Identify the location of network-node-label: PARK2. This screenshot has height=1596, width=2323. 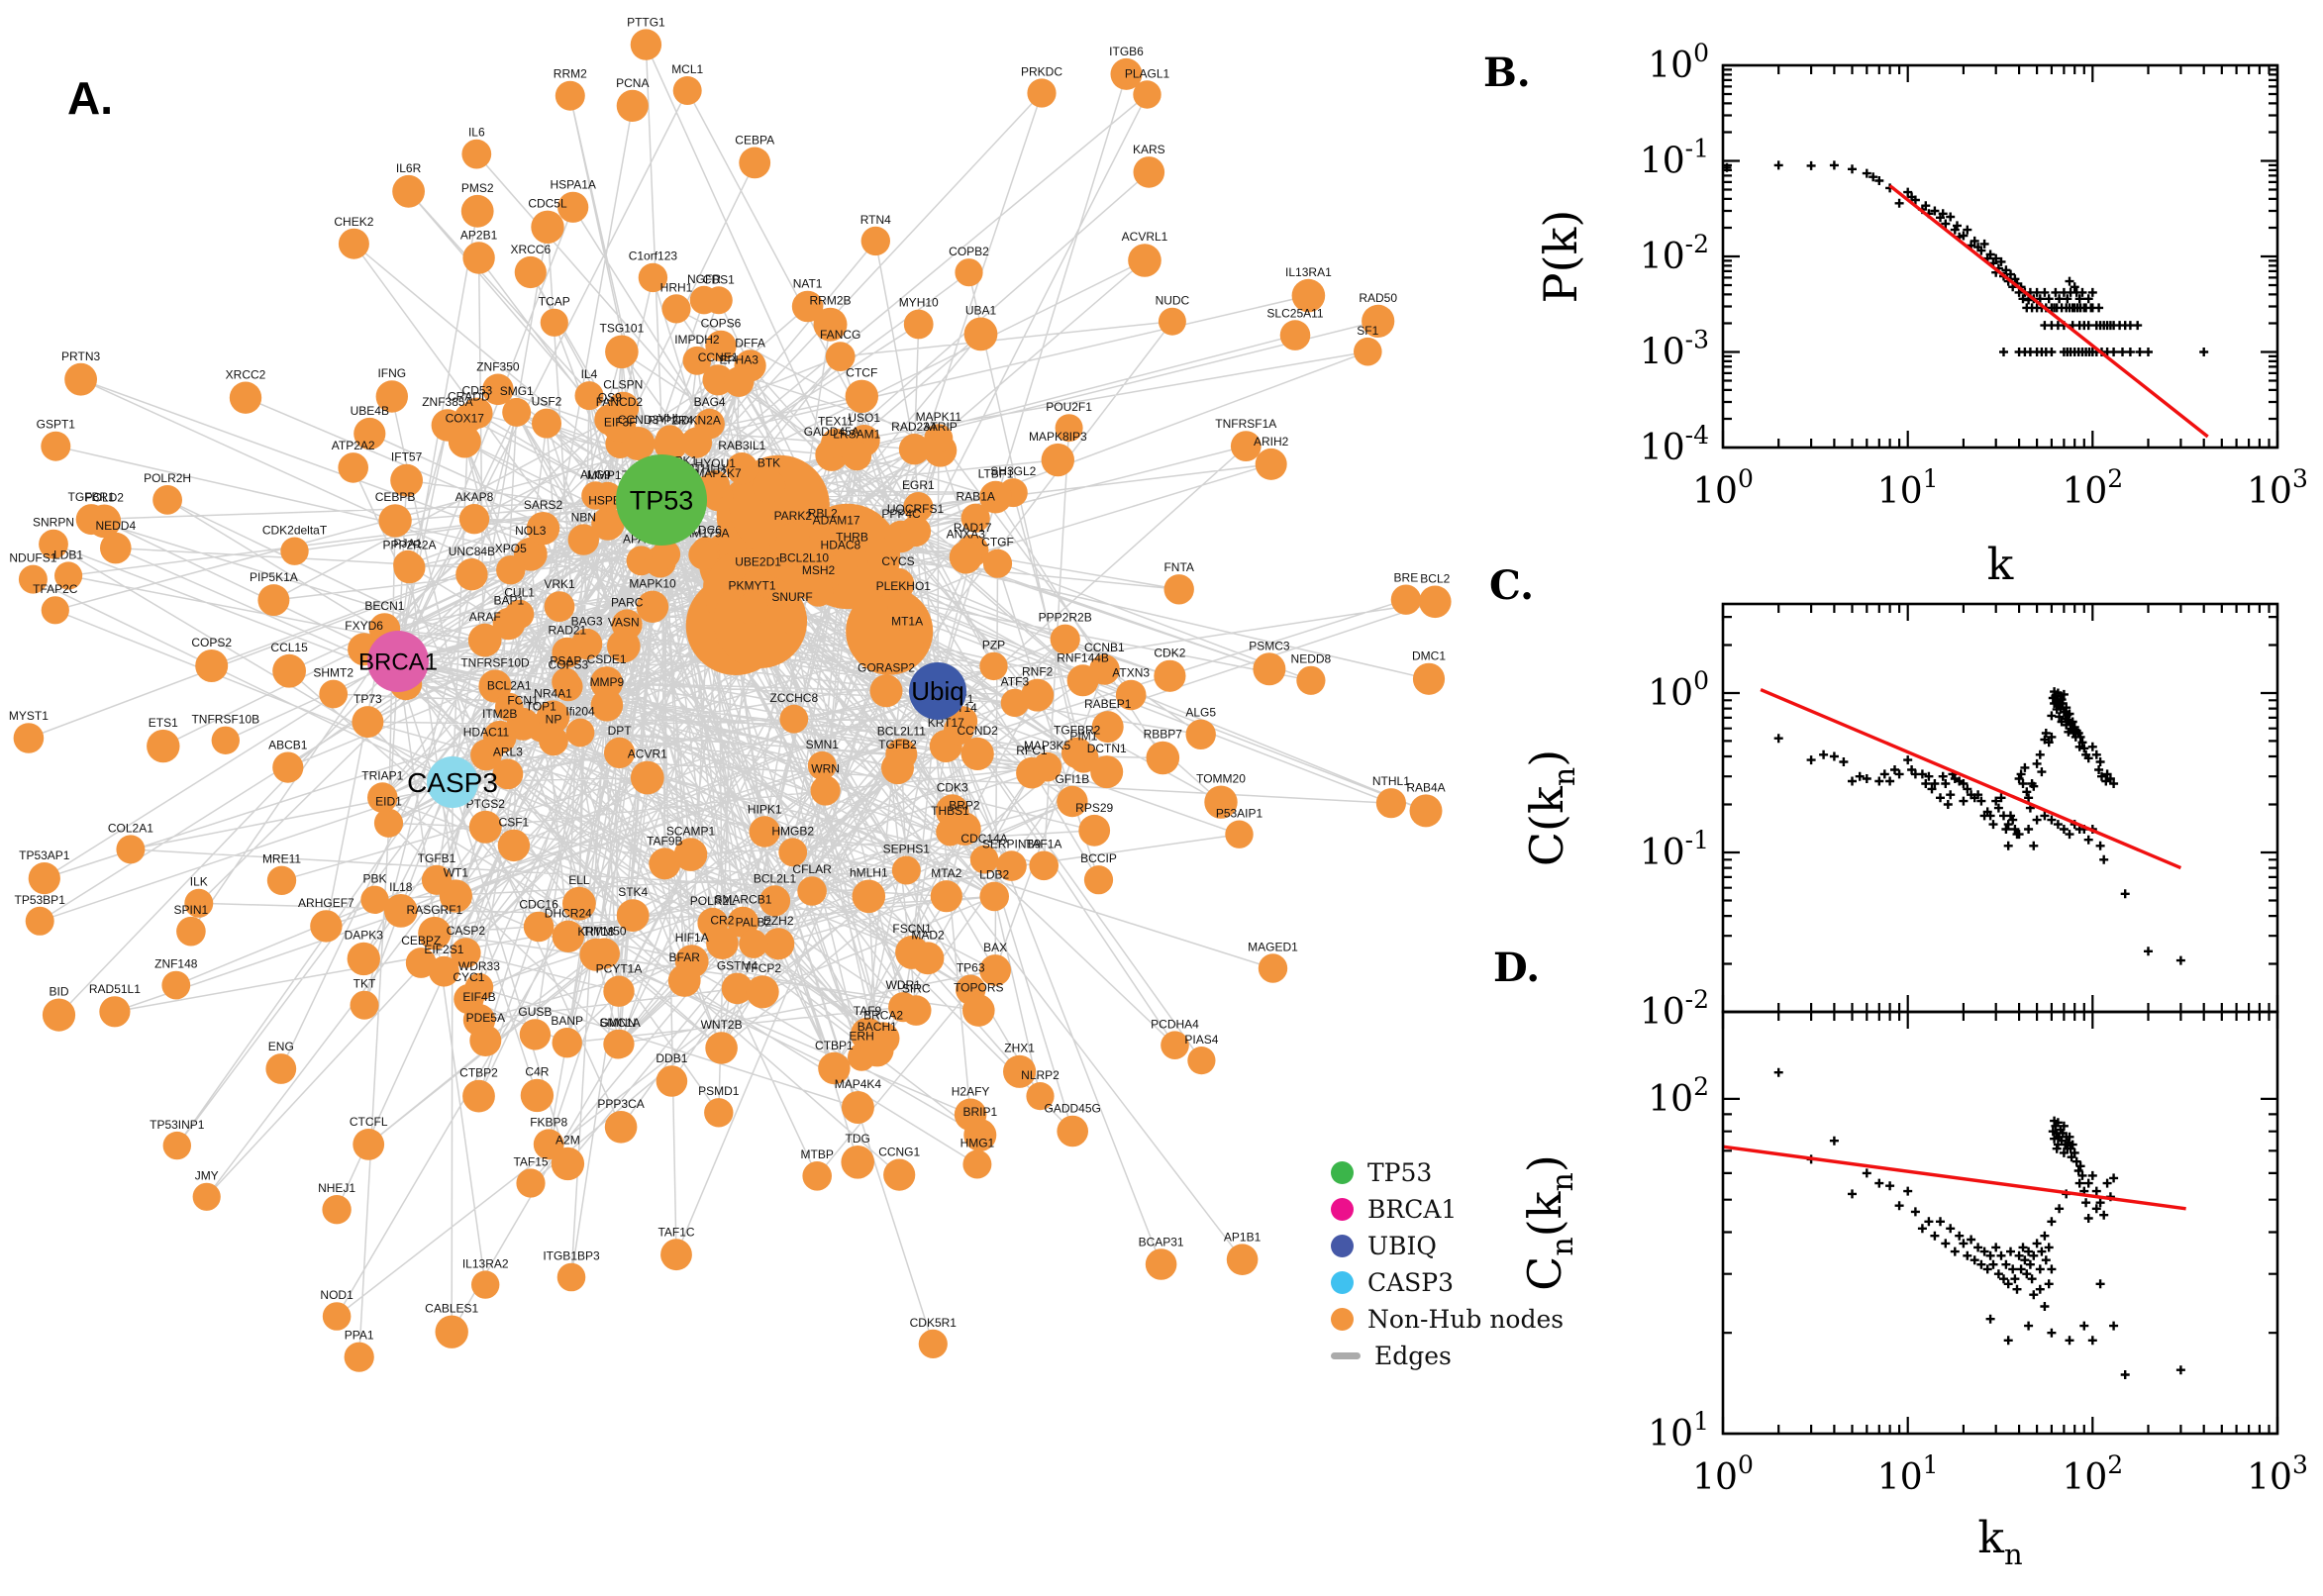
(794, 516).